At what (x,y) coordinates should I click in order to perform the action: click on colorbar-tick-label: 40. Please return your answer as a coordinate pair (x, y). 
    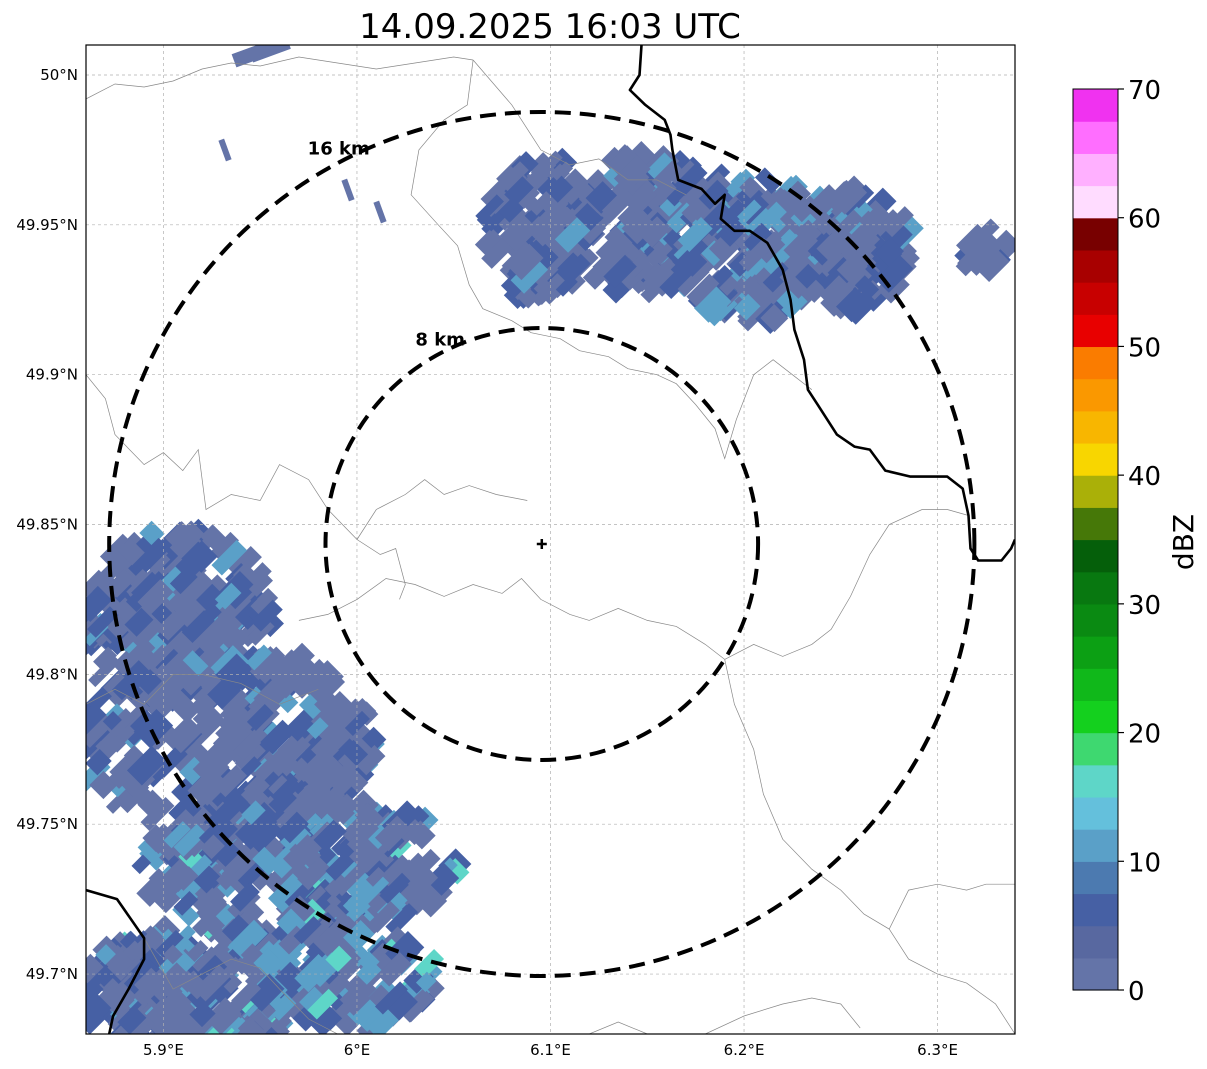
    Looking at the image, I should click on (1144, 477).